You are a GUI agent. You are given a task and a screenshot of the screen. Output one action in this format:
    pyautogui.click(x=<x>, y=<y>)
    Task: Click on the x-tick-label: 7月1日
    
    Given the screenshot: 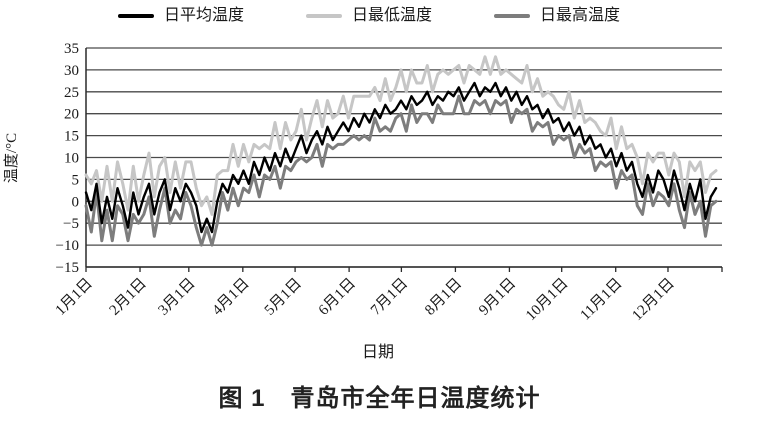 What is the action you would take?
    pyautogui.click(x=389, y=297)
    